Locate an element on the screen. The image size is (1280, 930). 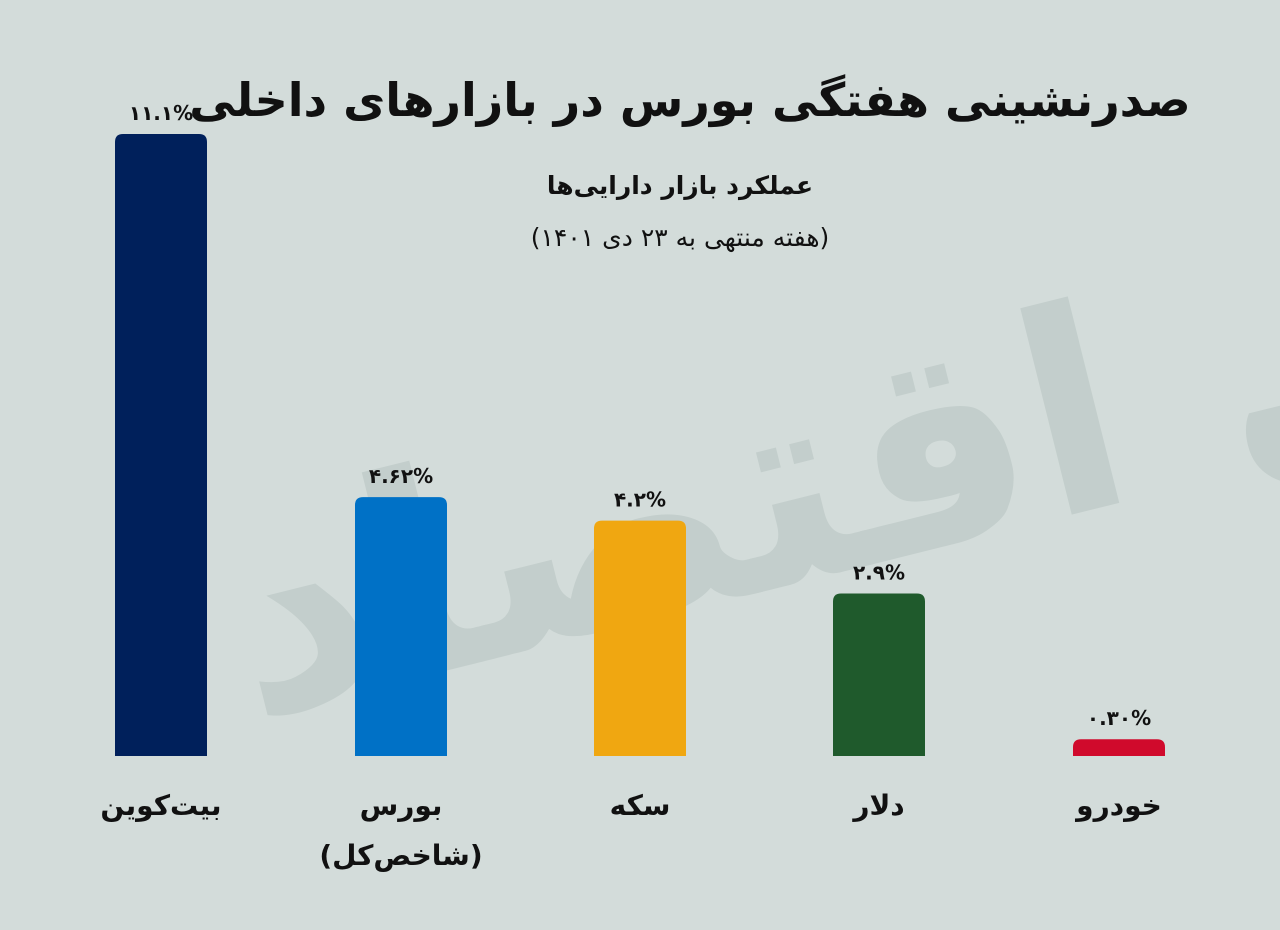
bar-value-label: ۱۱.۱% is located at coordinates (161, 113).